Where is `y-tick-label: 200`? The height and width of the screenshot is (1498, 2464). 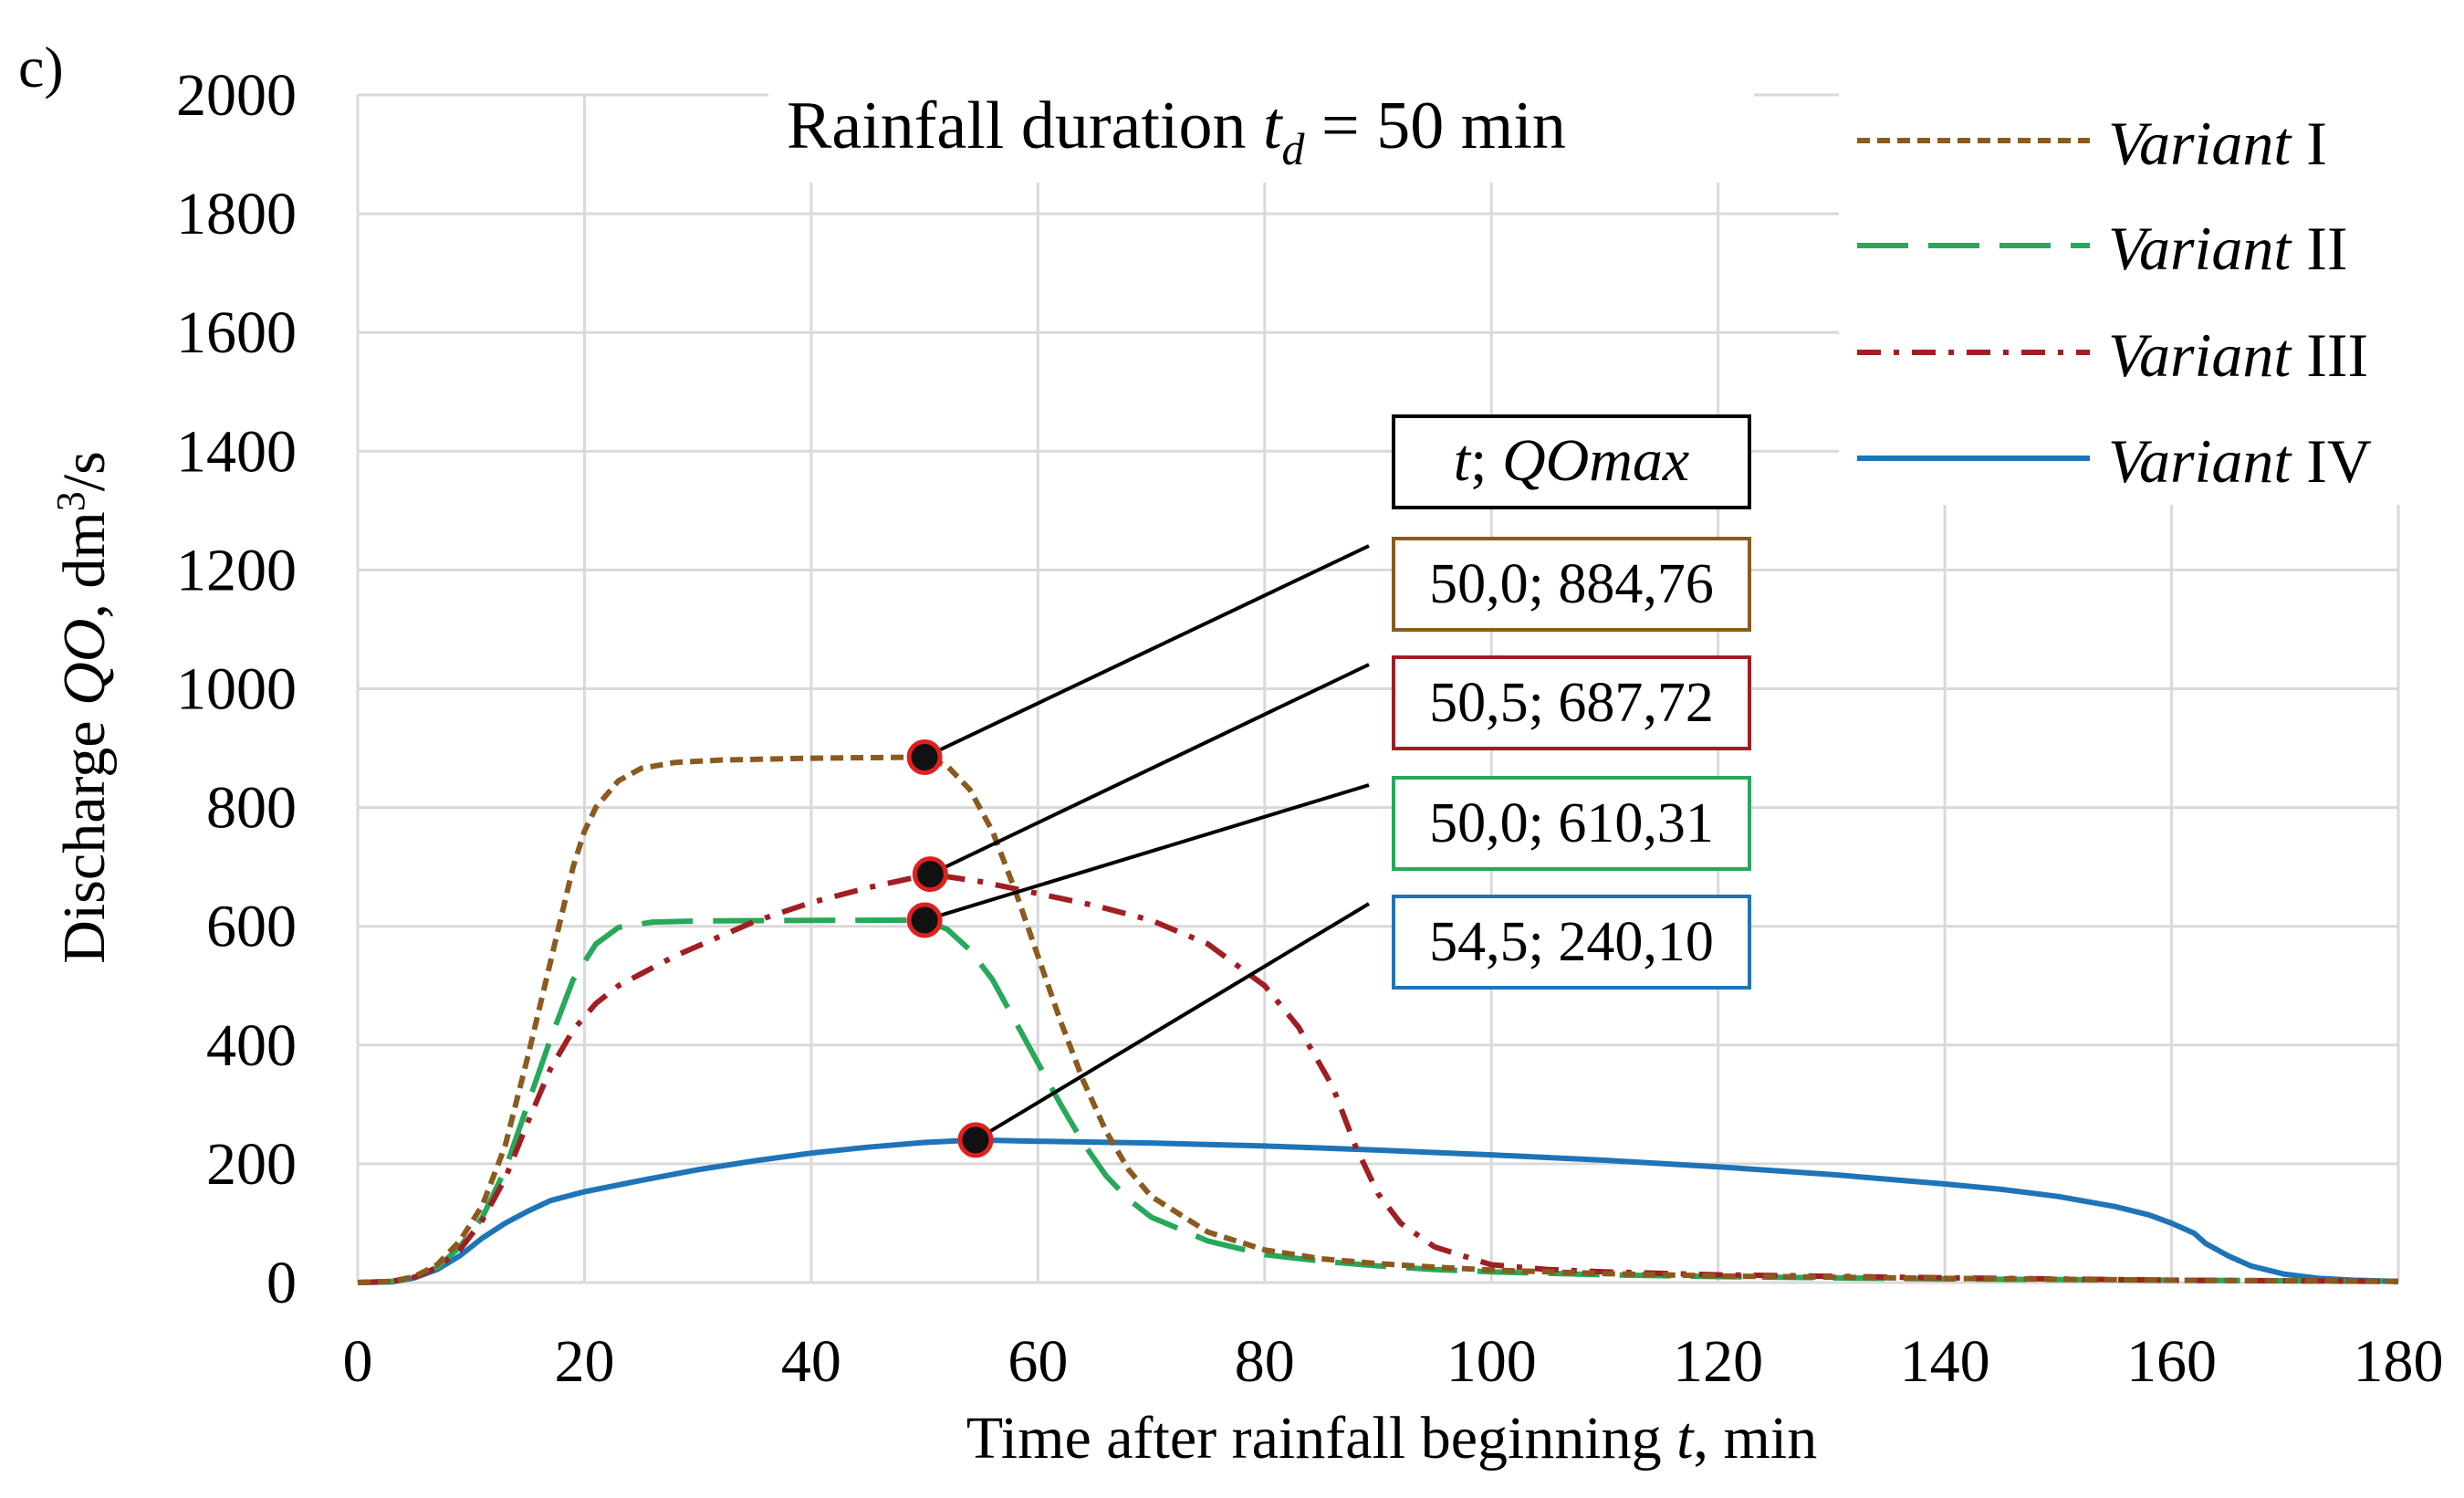 y-tick-label: 200 is located at coordinates (251, 1164).